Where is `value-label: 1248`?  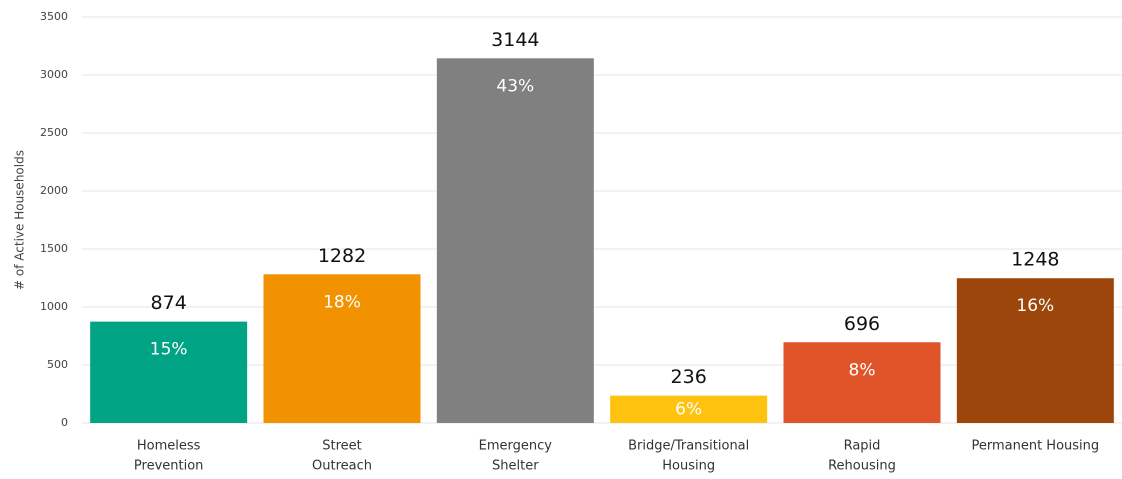
value-label: 1248 is located at coordinates (1035, 260).